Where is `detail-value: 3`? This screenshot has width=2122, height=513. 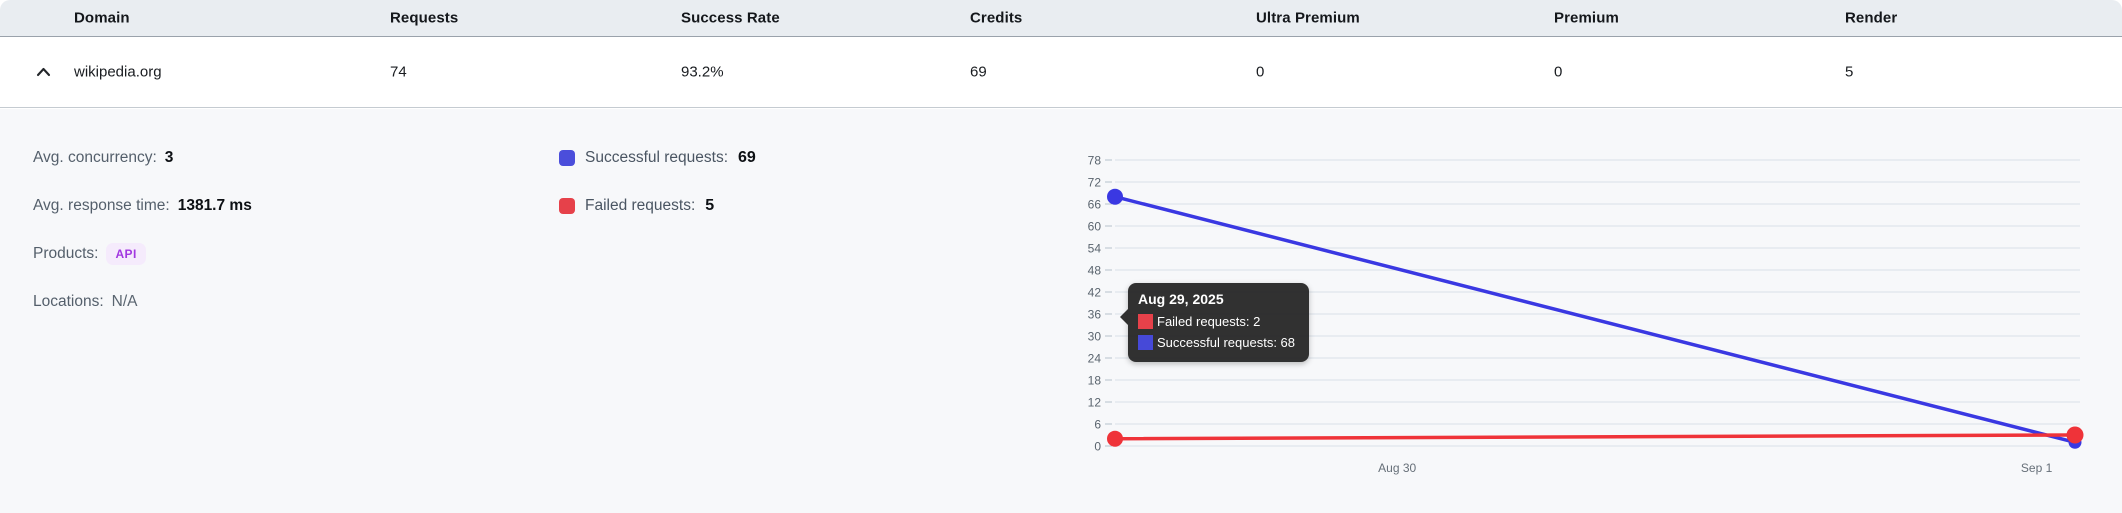 detail-value: 3 is located at coordinates (169, 157).